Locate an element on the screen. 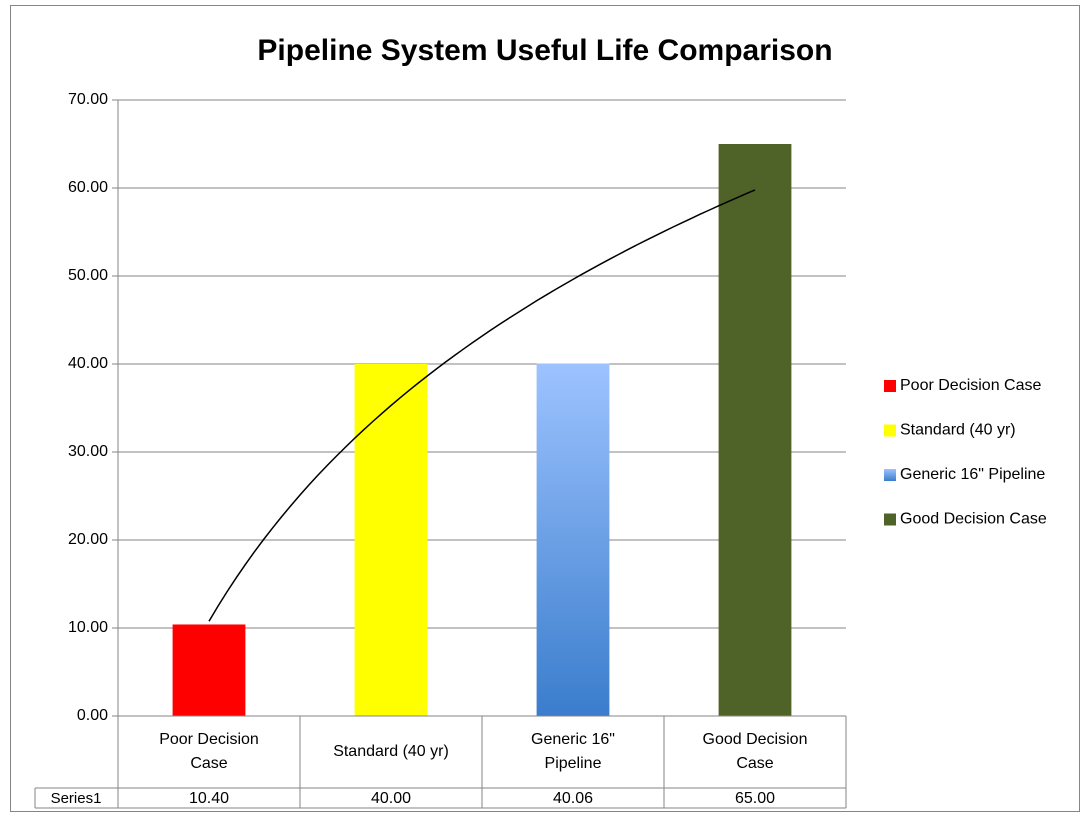  y-tick-label: 50.00 is located at coordinates (88, 275).